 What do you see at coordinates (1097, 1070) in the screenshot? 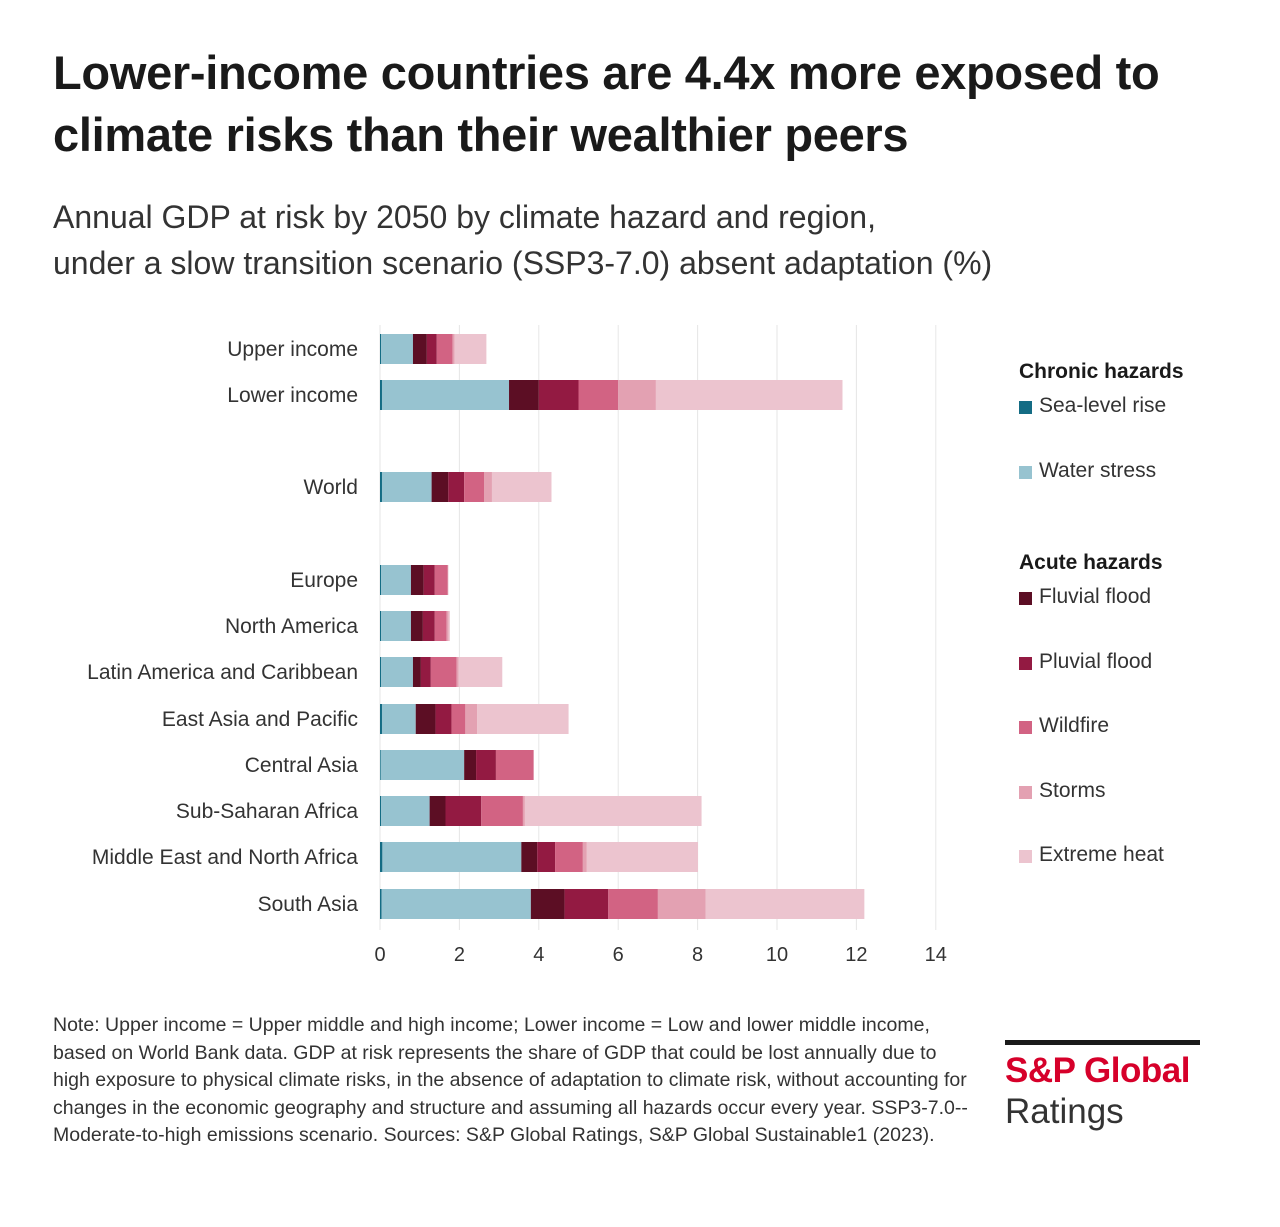
I see `brand-name: S&P Global` at bounding box center [1097, 1070].